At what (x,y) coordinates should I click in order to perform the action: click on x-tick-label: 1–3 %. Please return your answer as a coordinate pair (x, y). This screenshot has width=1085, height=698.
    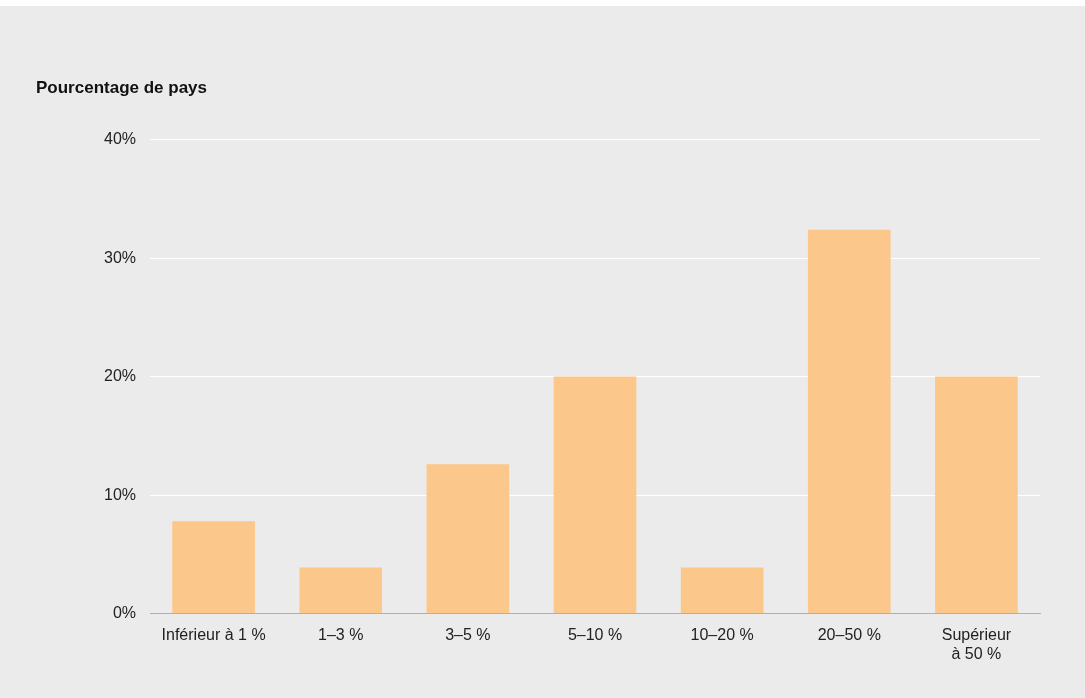
    Looking at the image, I should click on (341, 634).